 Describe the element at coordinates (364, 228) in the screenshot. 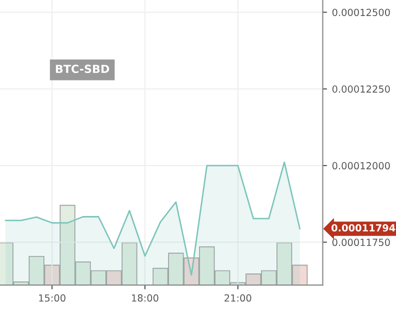

I see `text: 0.00011794` at that location.